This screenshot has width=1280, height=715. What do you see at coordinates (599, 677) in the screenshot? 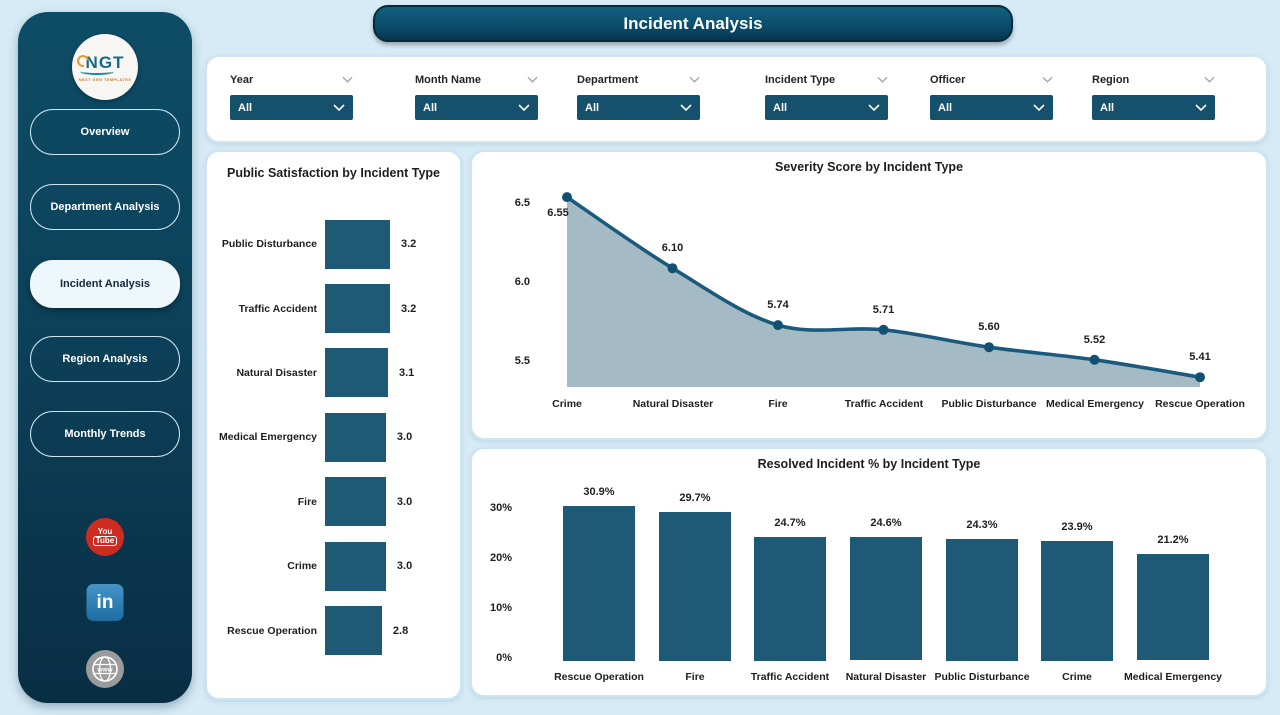
I see `x-axis-label-rescue-operation: Rescue Operation` at bounding box center [599, 677].